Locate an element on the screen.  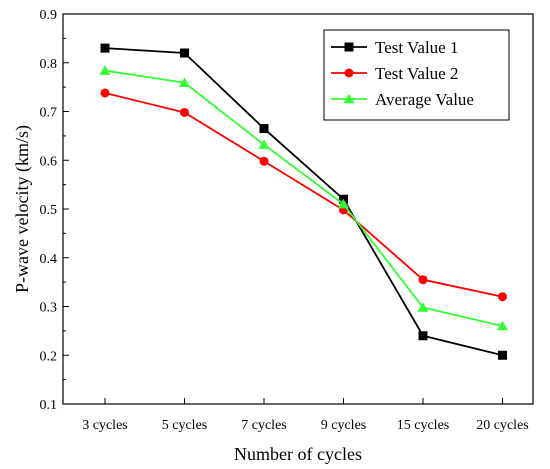
y-tick-label: 0.2 is located at coordinates (49, 356).